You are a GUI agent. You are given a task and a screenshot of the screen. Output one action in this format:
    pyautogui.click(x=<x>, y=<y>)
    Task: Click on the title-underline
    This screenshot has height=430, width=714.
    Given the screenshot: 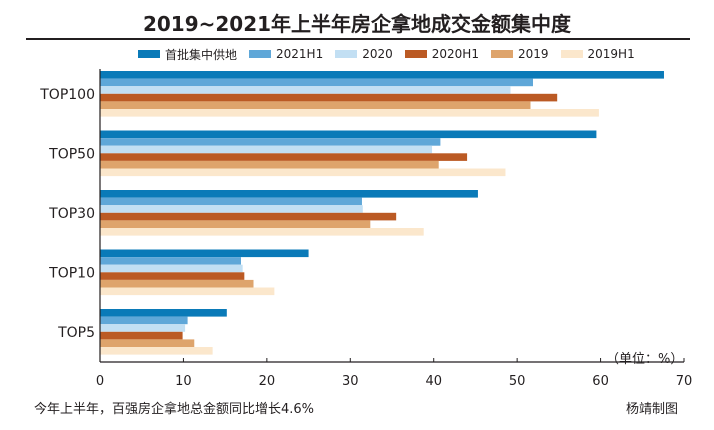 What is the action you would take?
    pyautogui.click(x=358, y=39)
    